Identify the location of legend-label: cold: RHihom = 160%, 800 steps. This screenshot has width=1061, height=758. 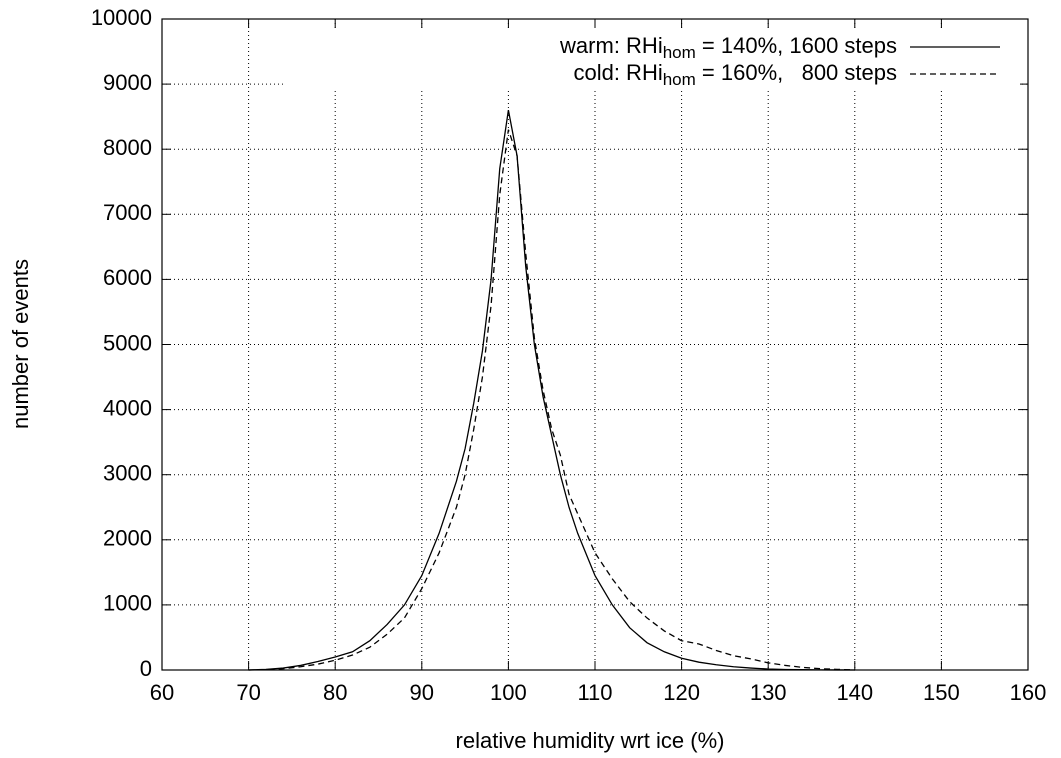
(735, 75).